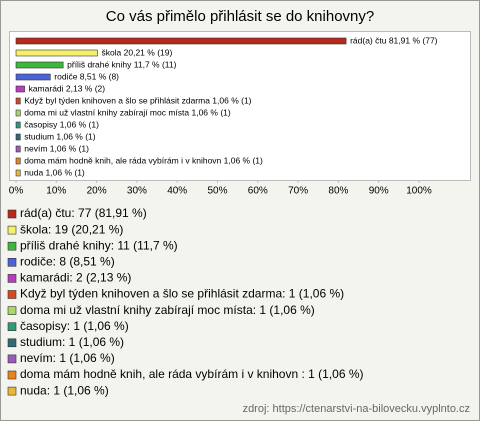 The height and width of the screenshot is (421, 480). Describe the element at coordinates (97, 191) in the screenshot. I see `x-tick-label: 20%` at that location.